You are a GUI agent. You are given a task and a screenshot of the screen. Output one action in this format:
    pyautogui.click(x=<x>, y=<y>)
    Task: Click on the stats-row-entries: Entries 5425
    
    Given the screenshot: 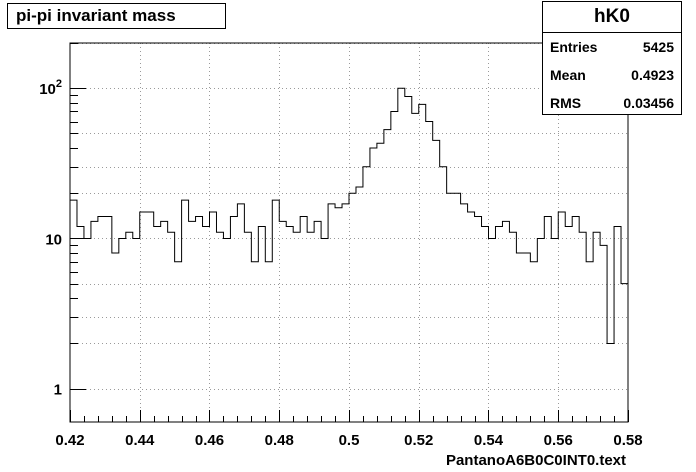 What is the action you would take?
    pyautogui.click(x=612, y=47)
    